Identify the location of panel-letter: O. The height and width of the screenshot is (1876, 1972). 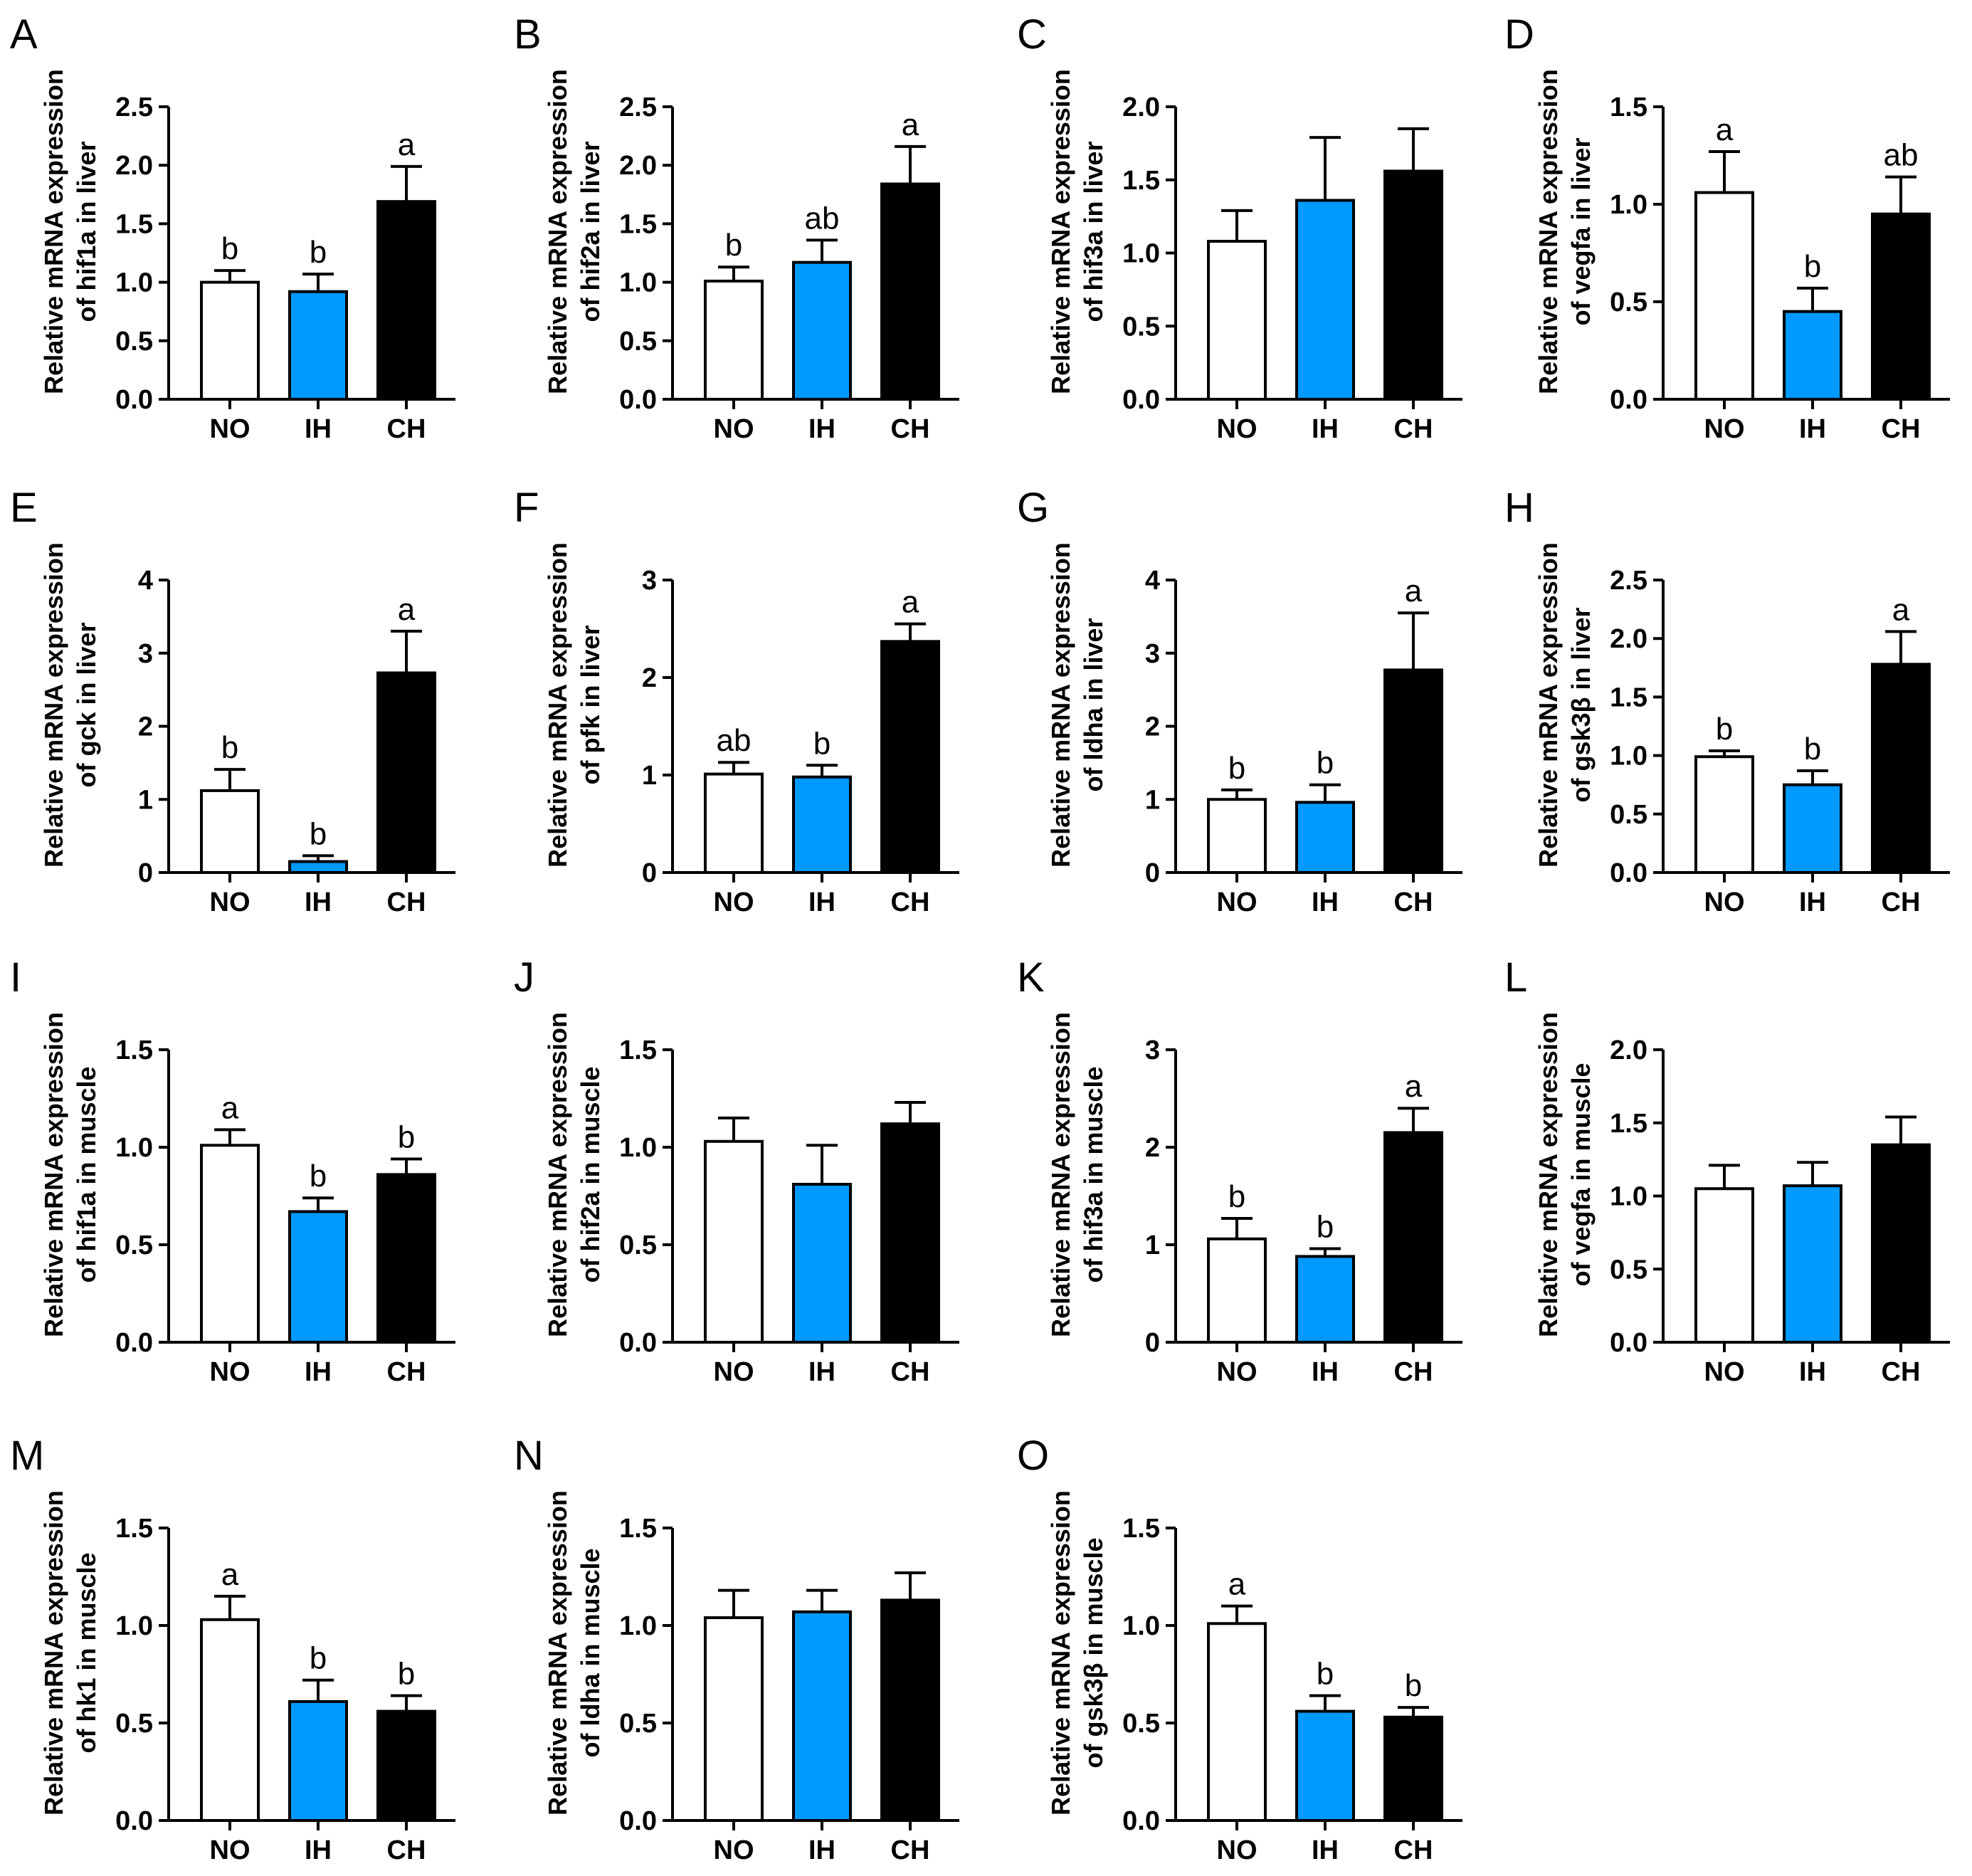
(1033, 1456).